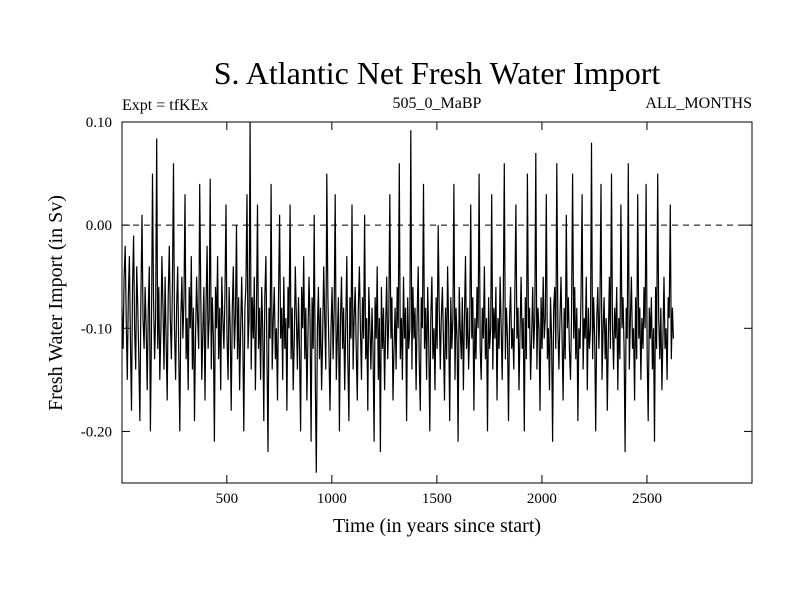 The width and height of the screenshot is (800, 600). I want to click on x-tick-label: 500, so click(227, 499).